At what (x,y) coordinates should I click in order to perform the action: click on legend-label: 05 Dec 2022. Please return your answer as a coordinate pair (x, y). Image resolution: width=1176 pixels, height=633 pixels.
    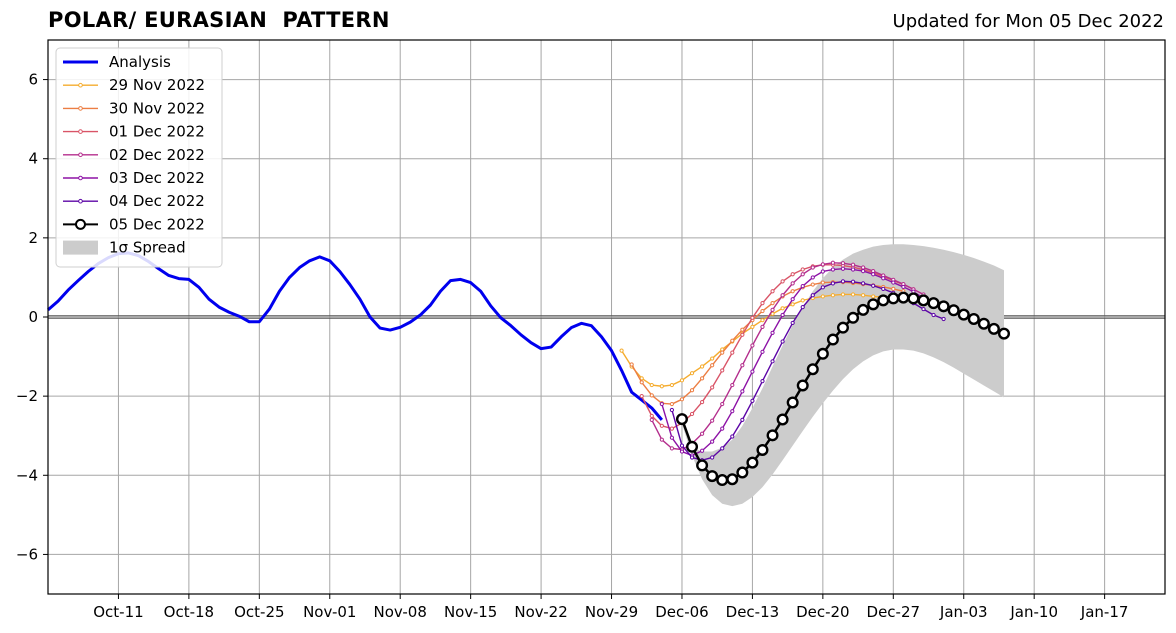
    Looking at the image, I should click on (157, 224).